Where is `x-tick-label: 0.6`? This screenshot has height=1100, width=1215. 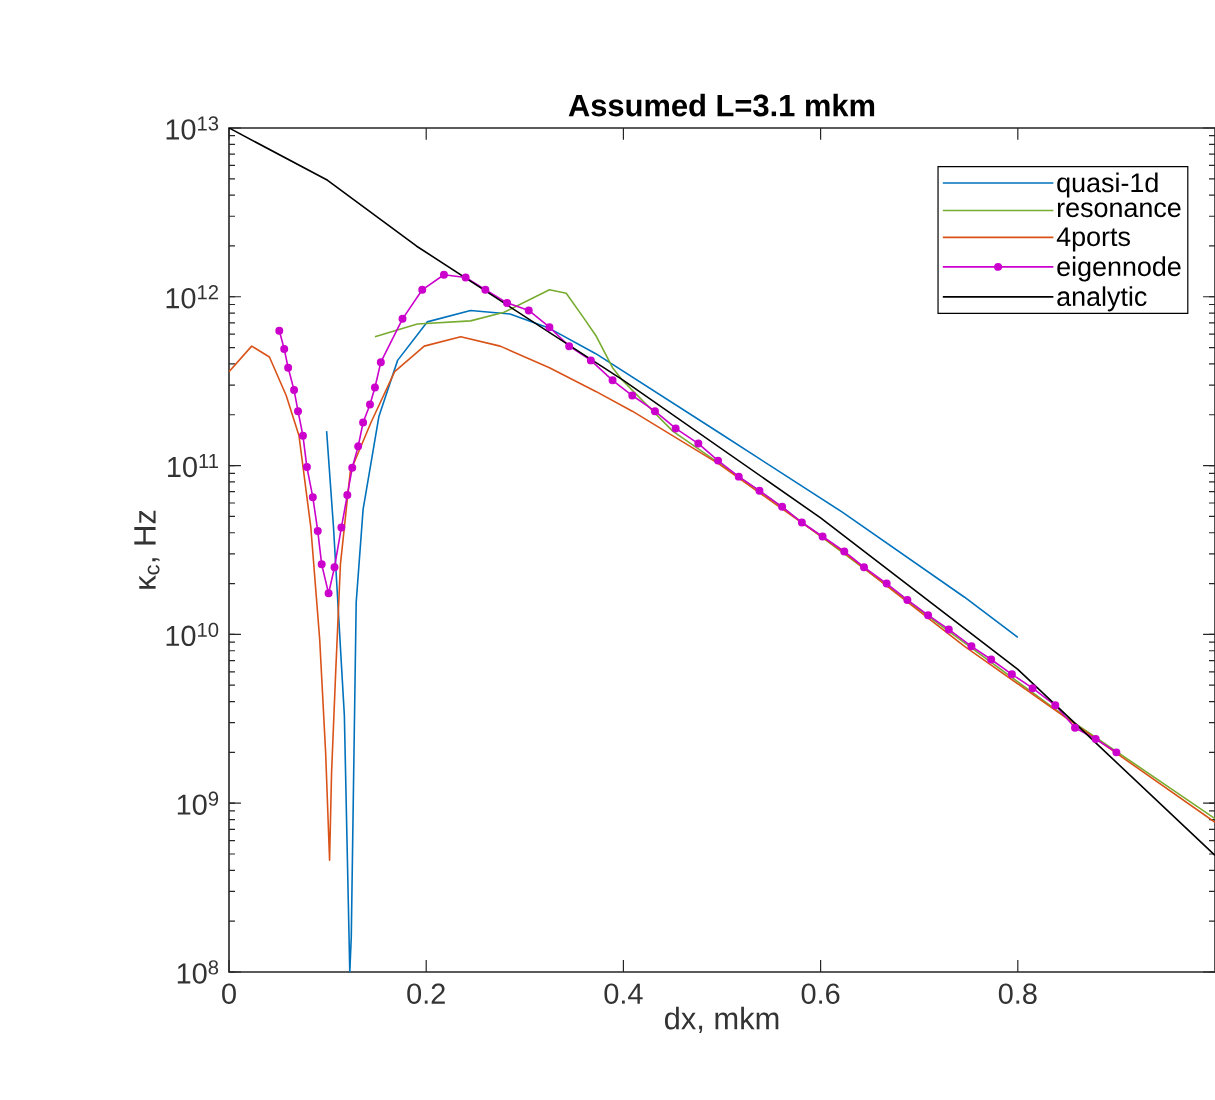 x-tick-label: 0.6 is located at coordinates (820, 993).